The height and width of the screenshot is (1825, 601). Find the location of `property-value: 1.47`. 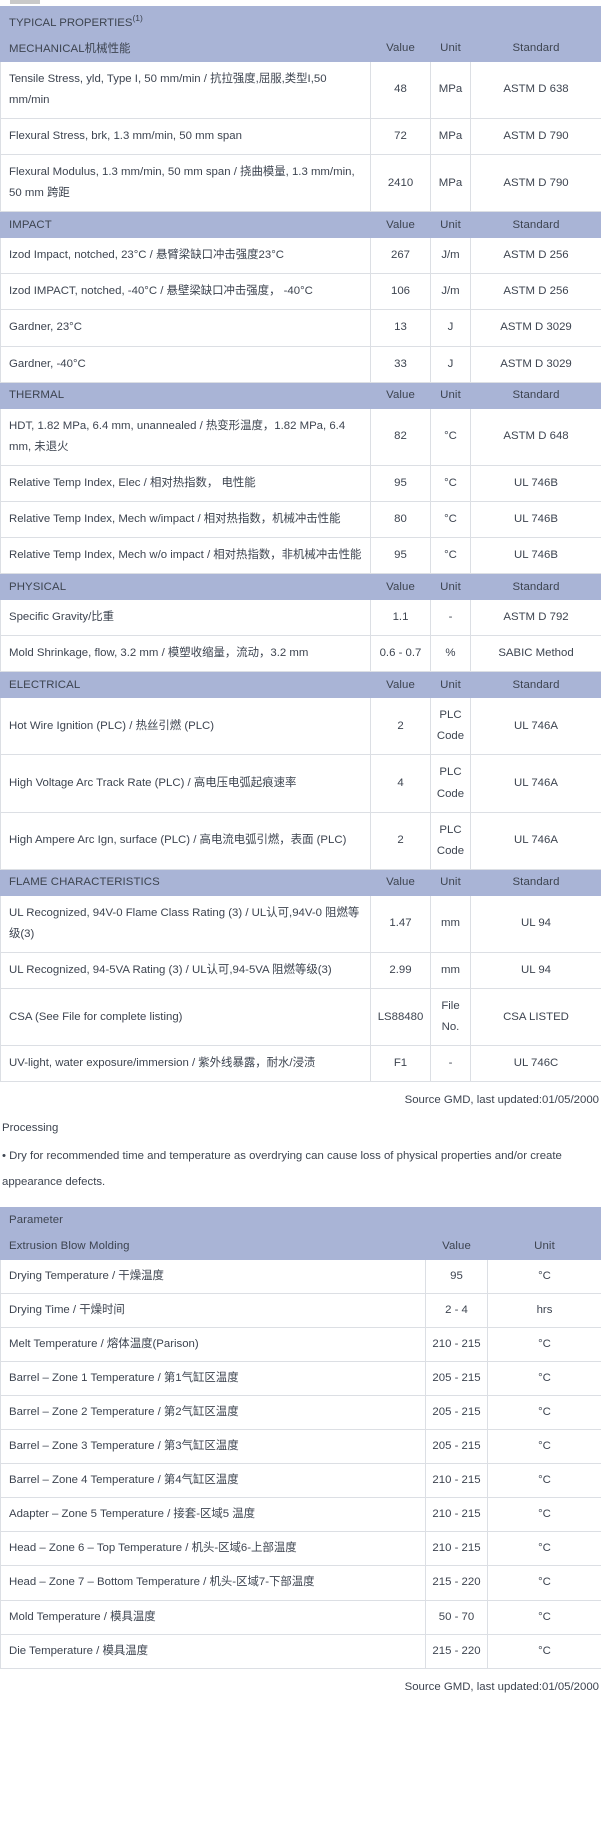

property-value: 1.47 is located at coordinates (400, 924).